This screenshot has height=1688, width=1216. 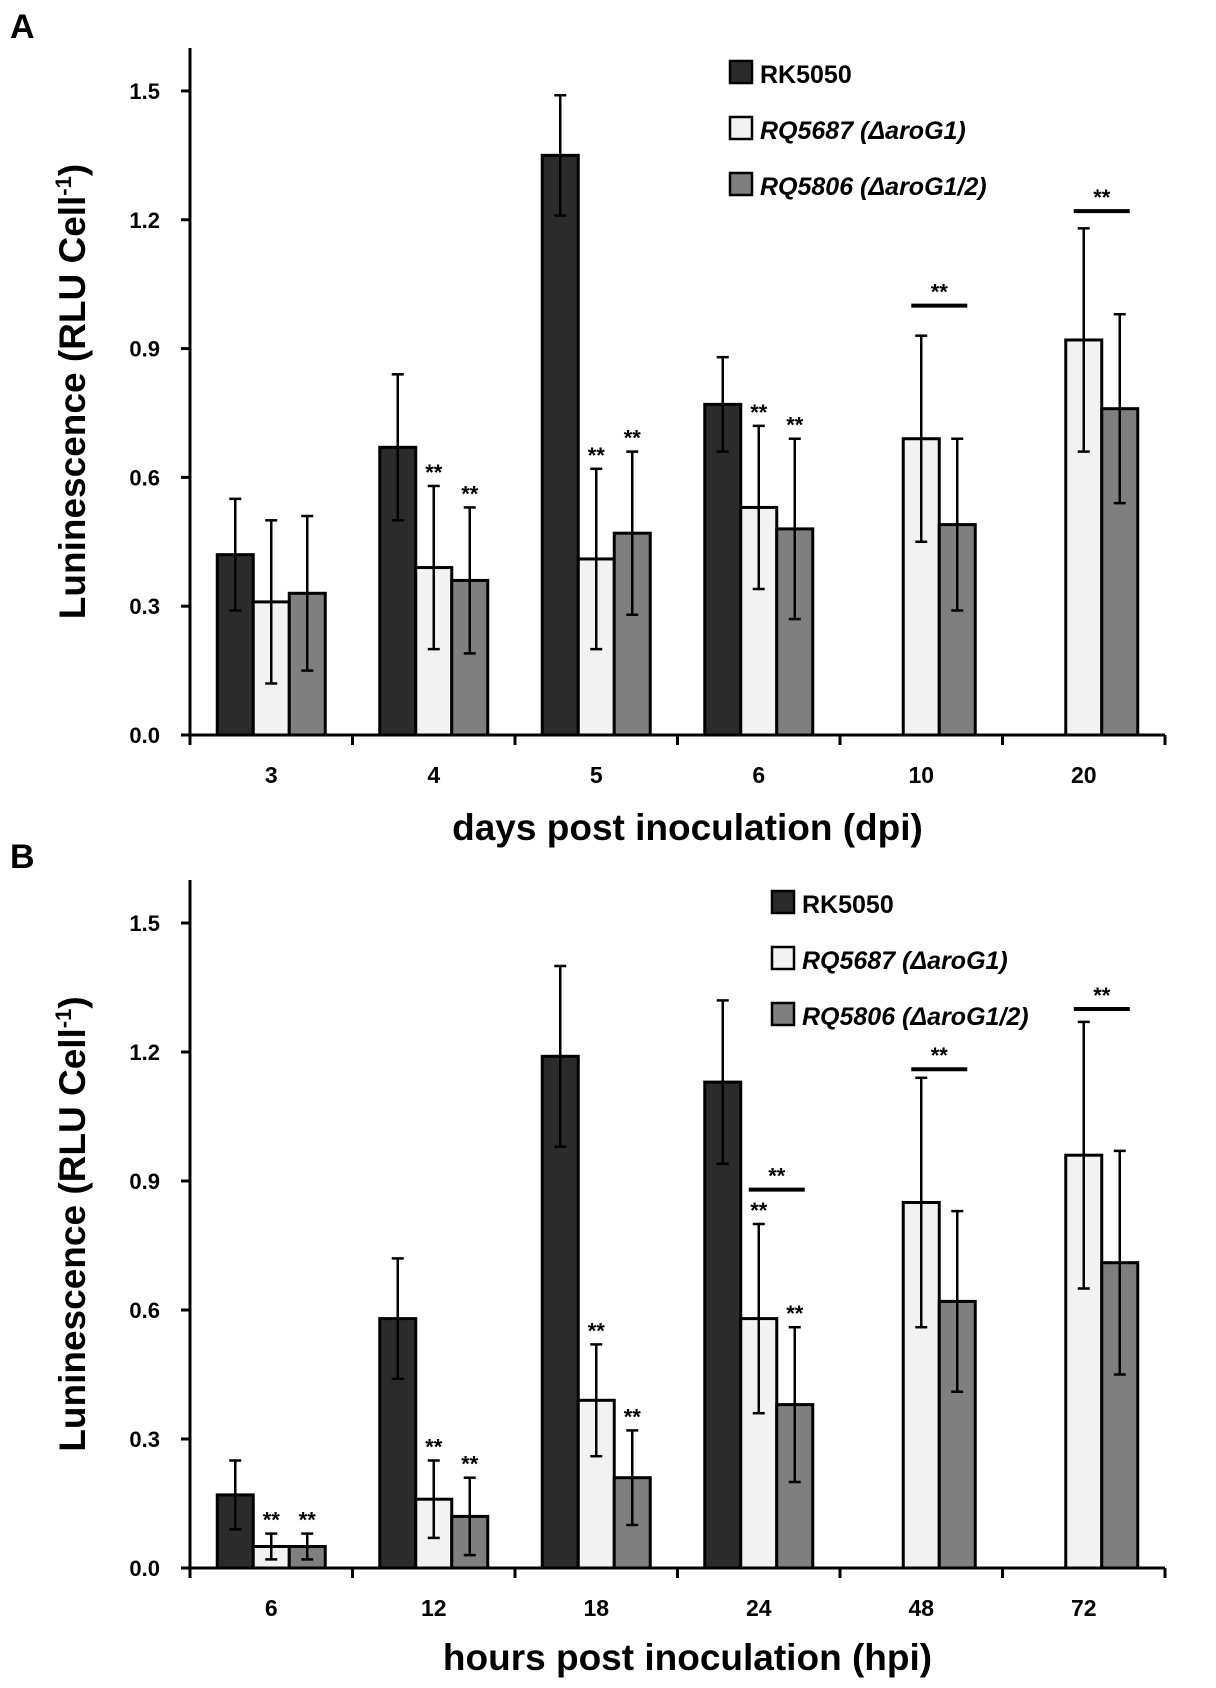 I want to click on x-tick-label: 48, so click(x=921, y=1608).